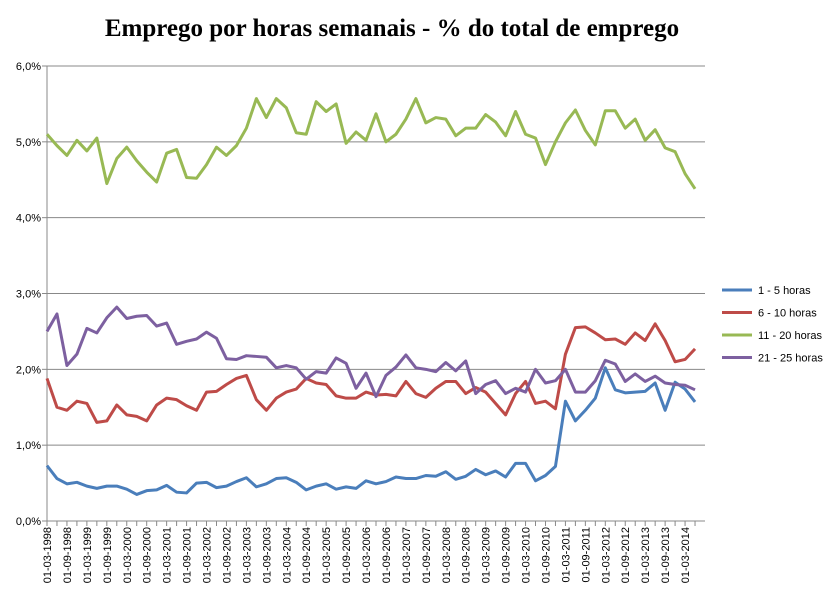 The height and width of the screenshot is (600, 833). I want to click on x-tick-label: 01-03-2011, so click(566, 554).